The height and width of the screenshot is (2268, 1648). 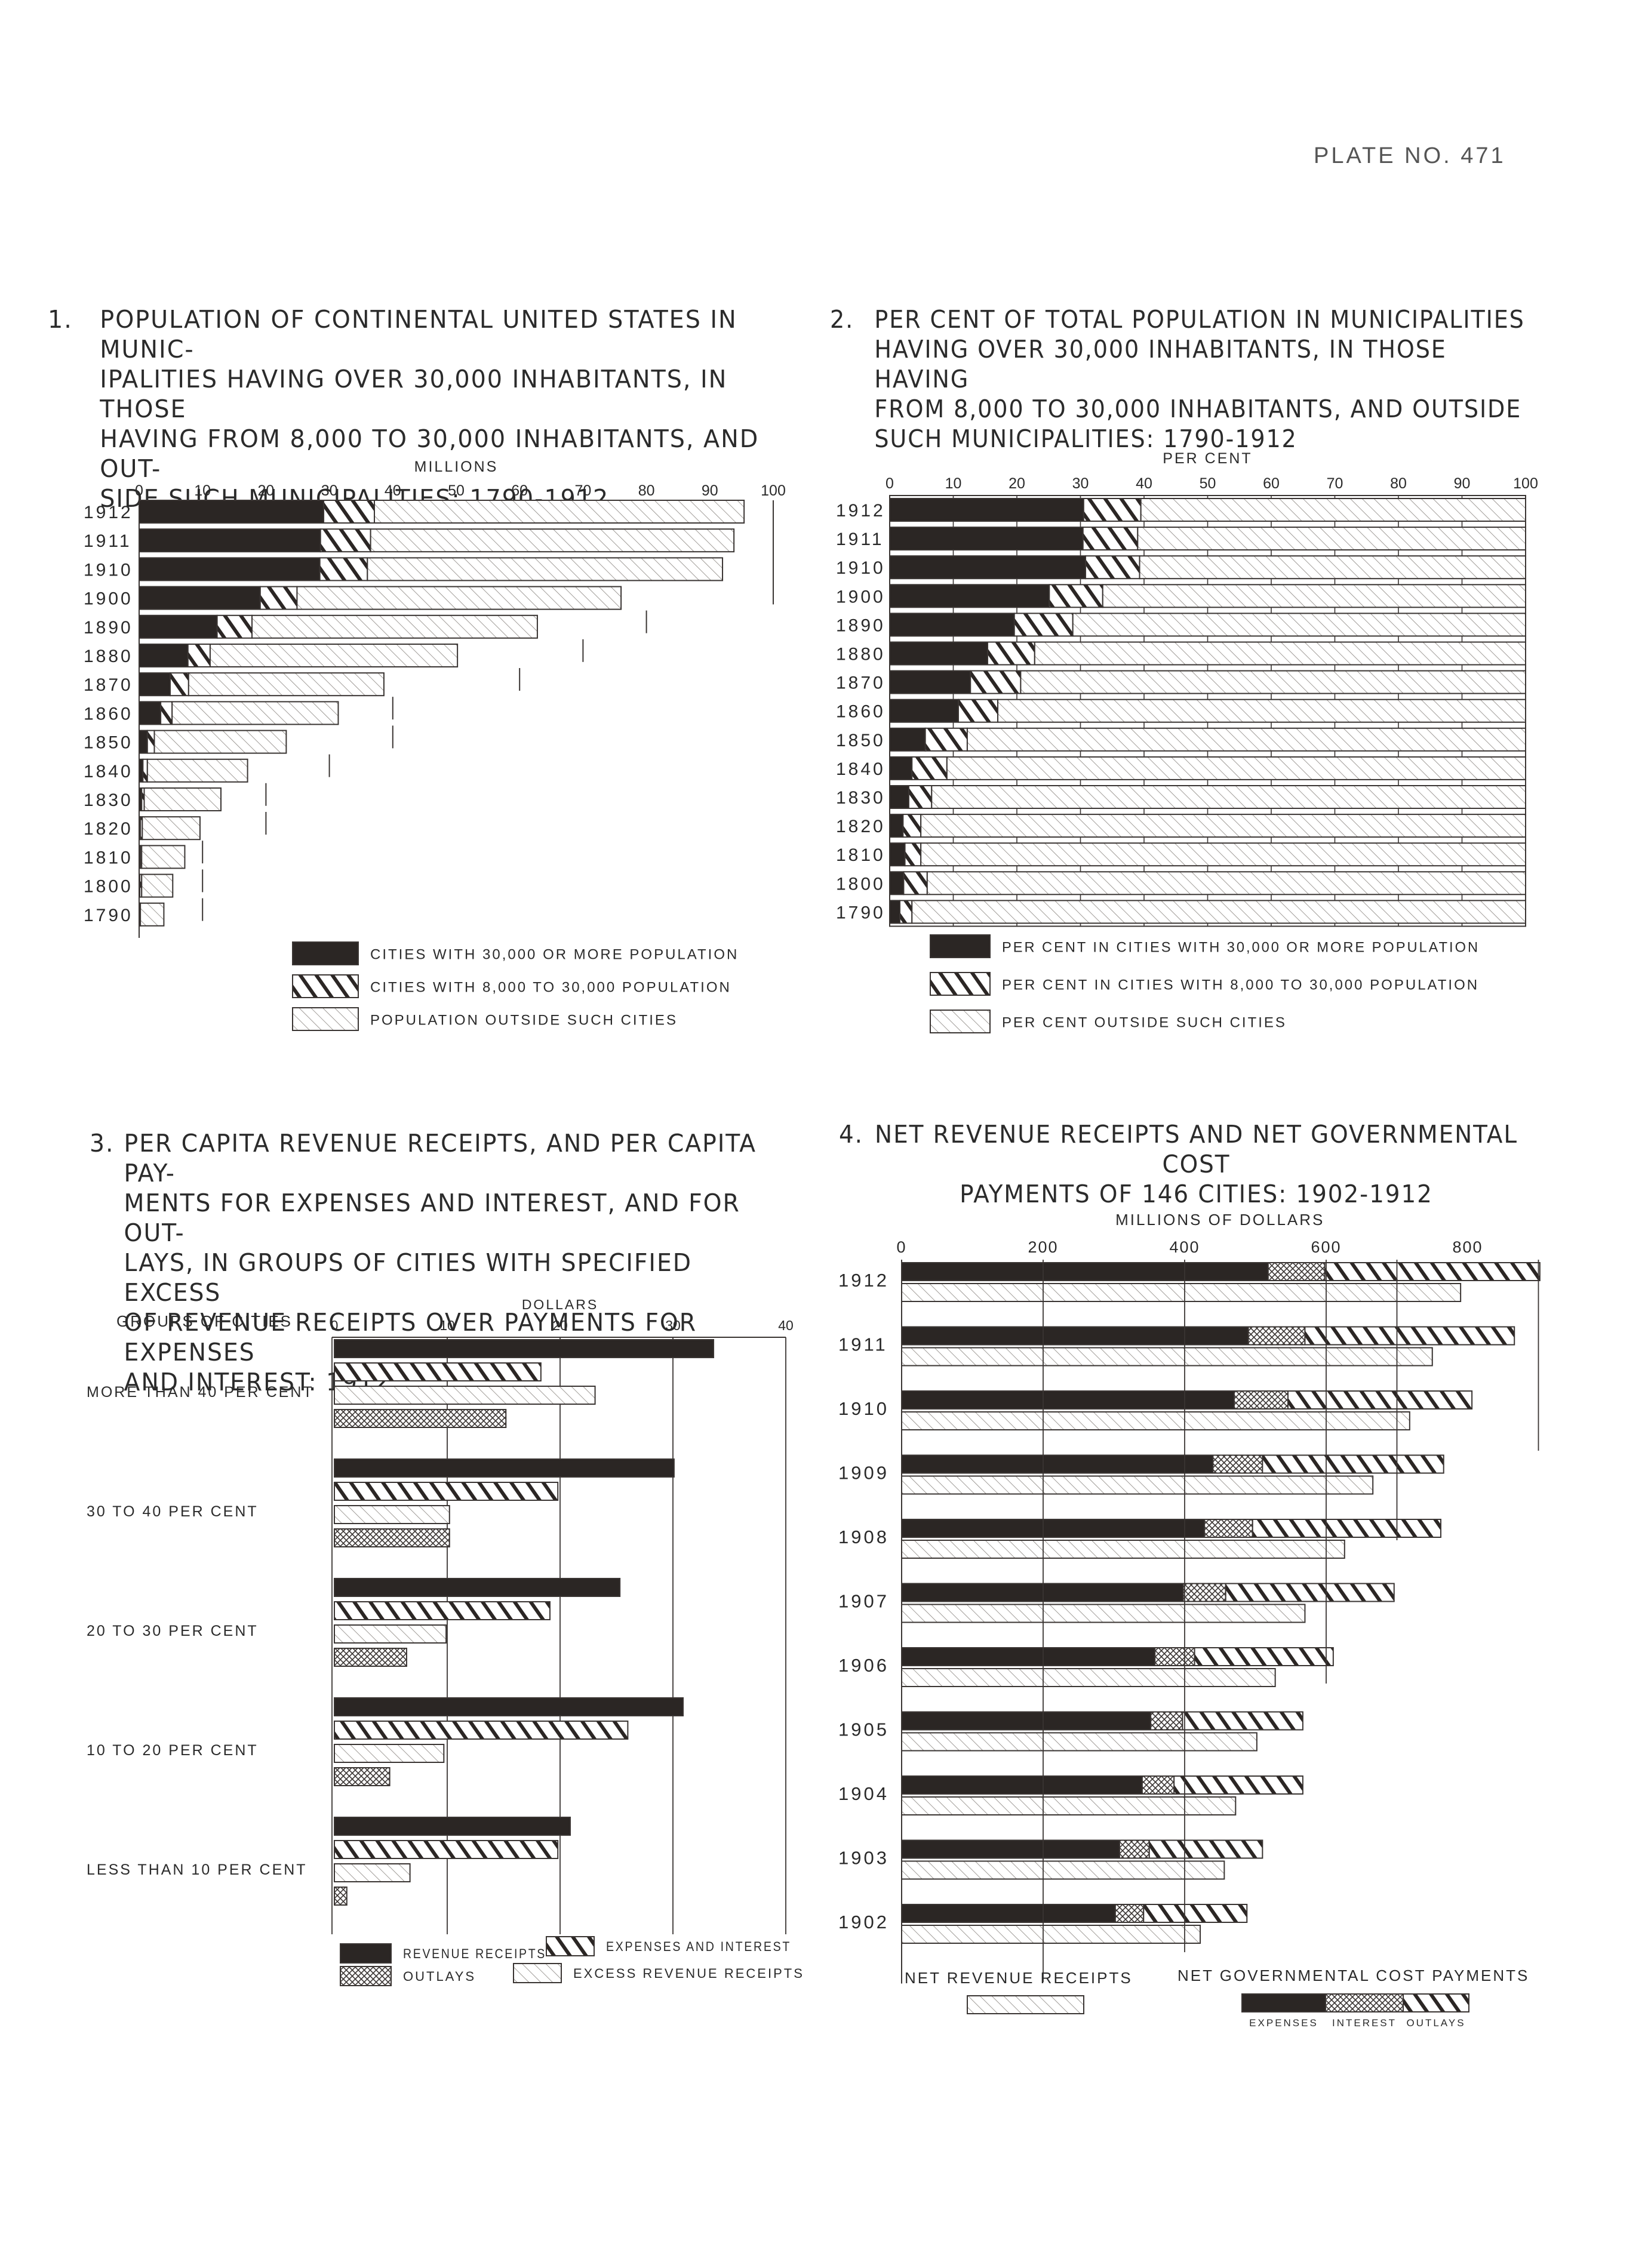 I want to click on chart-1-tick-label: 30, so click(x=329, y=490).